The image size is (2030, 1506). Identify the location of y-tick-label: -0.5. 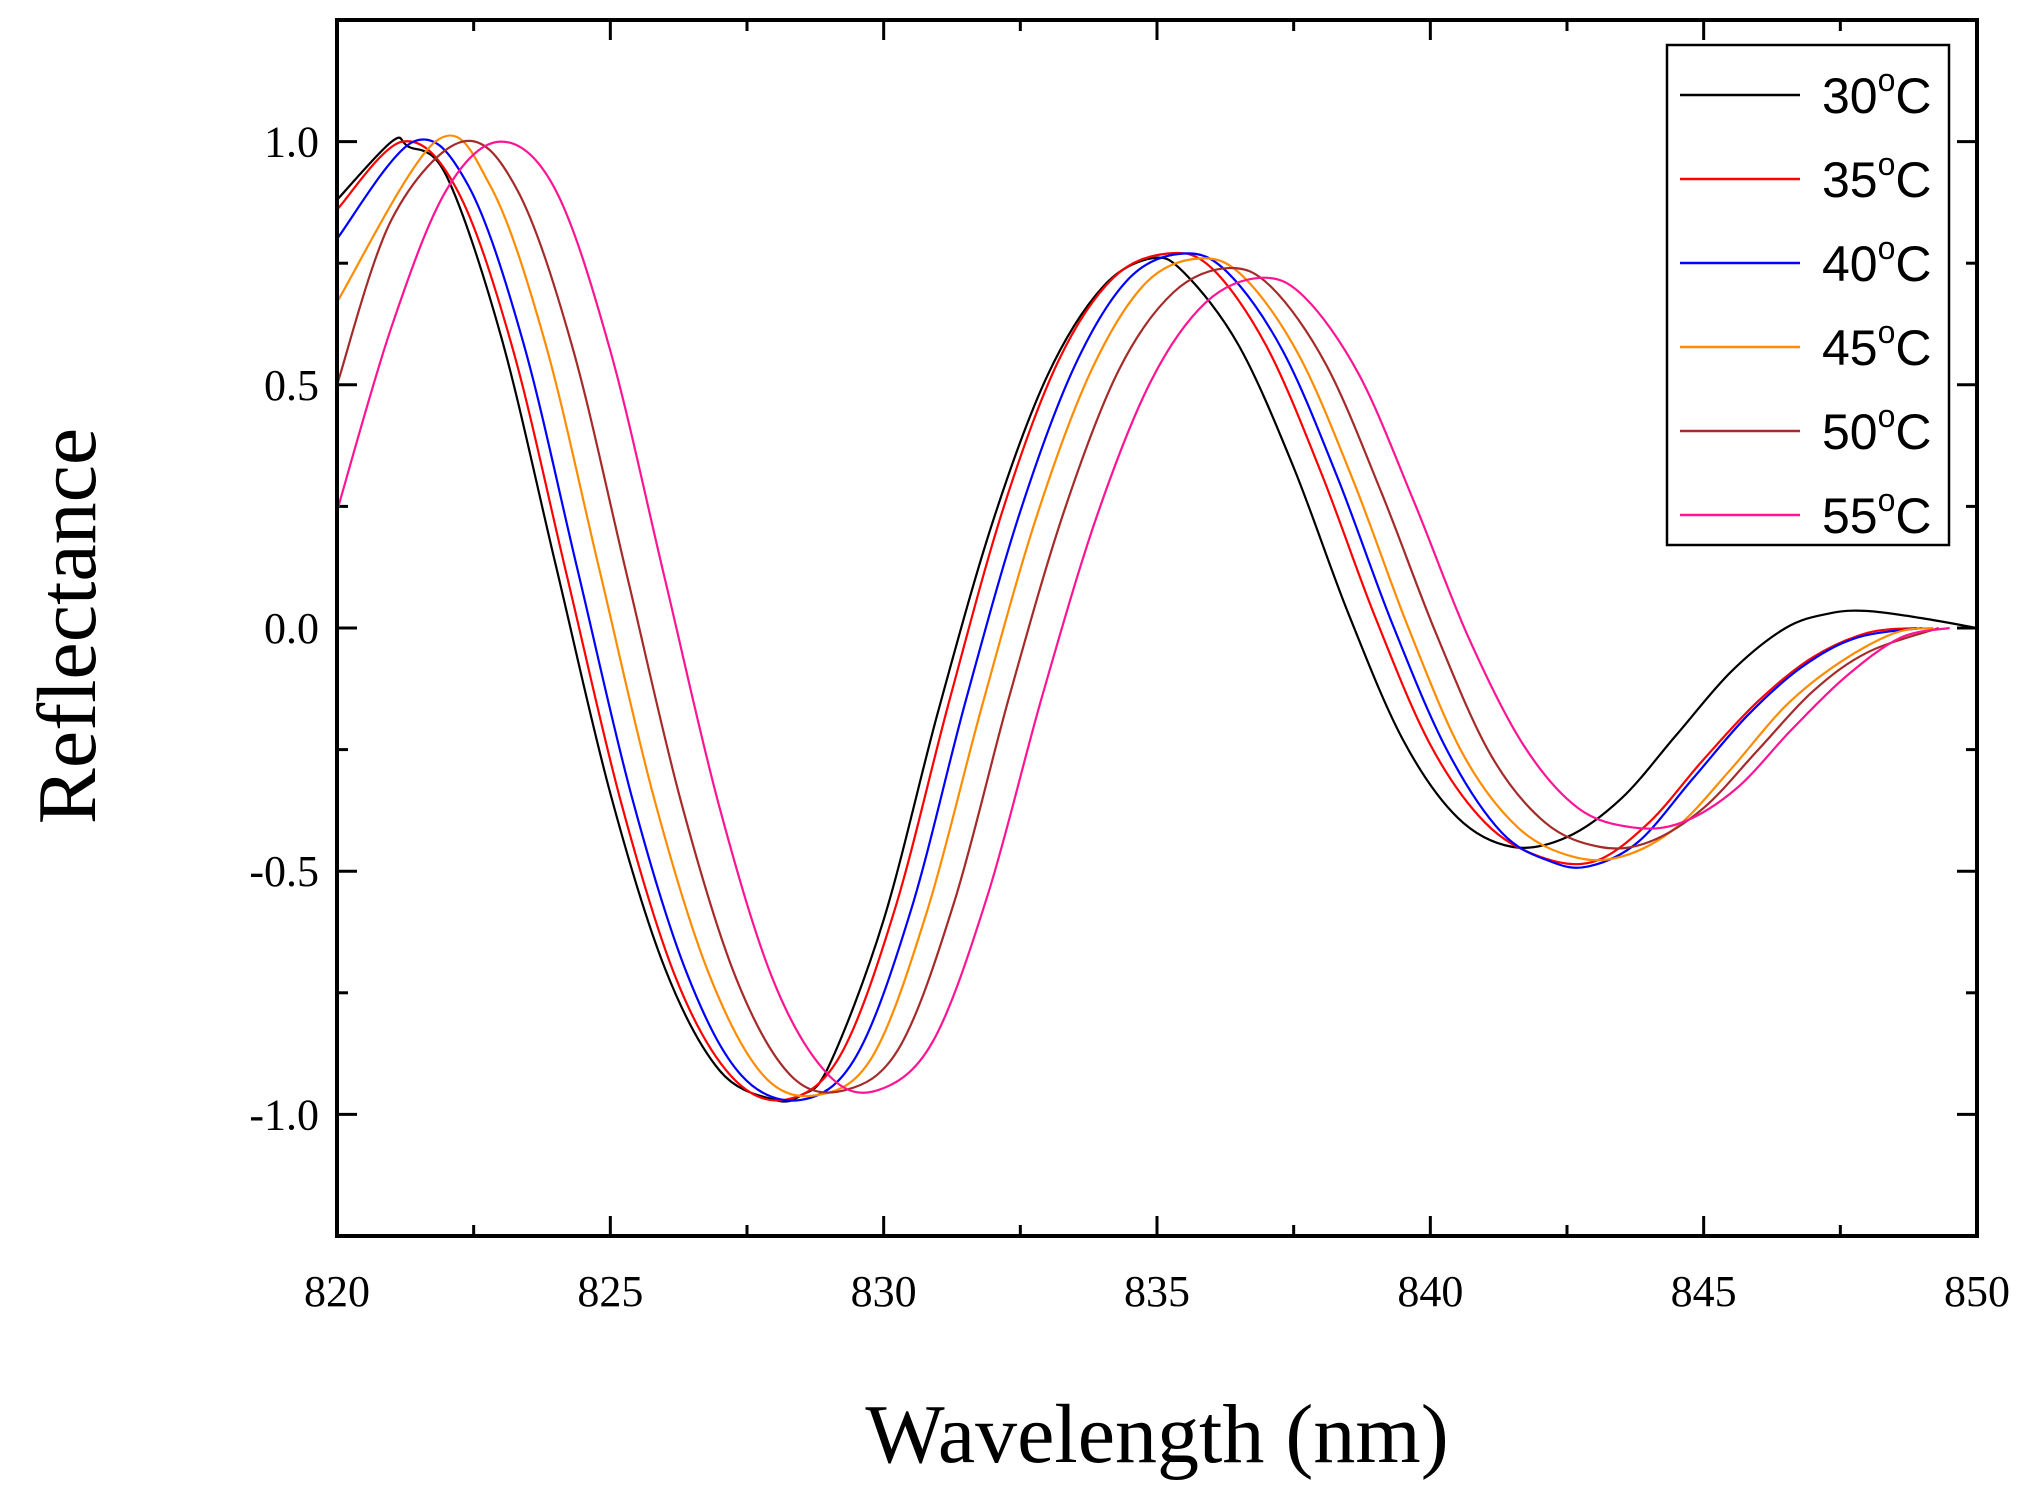
(284, 871).